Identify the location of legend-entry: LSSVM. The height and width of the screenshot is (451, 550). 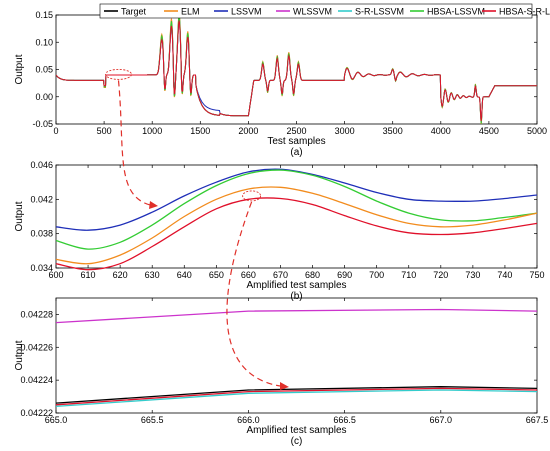
(246, 12).